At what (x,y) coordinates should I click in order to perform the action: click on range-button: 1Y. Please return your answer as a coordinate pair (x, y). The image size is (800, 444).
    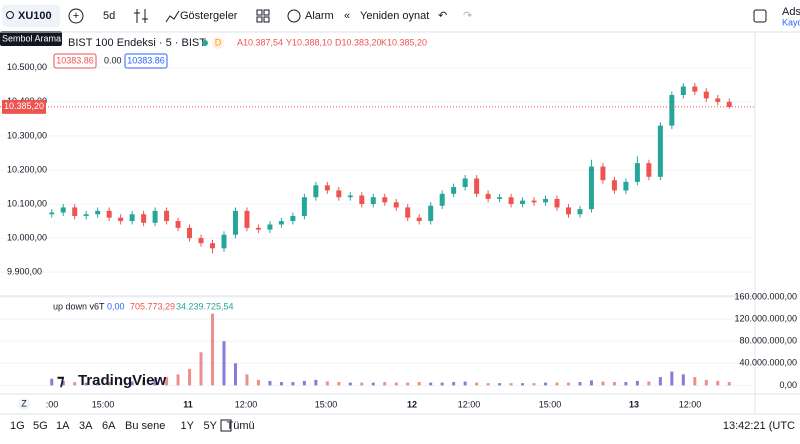
    Looking at the image, I should click on (188, 426).